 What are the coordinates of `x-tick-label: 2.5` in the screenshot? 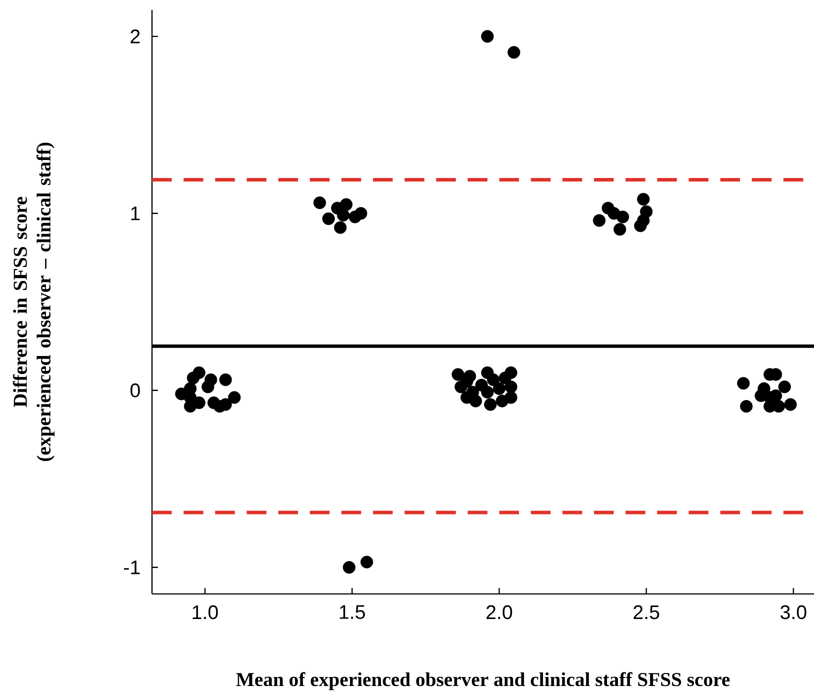 It's located at (647, 613).